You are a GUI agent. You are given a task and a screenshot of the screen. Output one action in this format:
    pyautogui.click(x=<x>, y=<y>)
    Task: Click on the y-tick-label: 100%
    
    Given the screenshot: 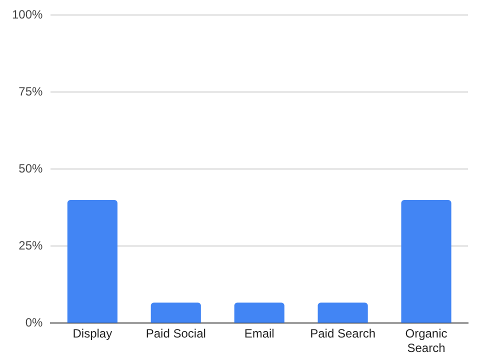 What is the action you would take?
    pyautogui.click(x=28, y=15)
    